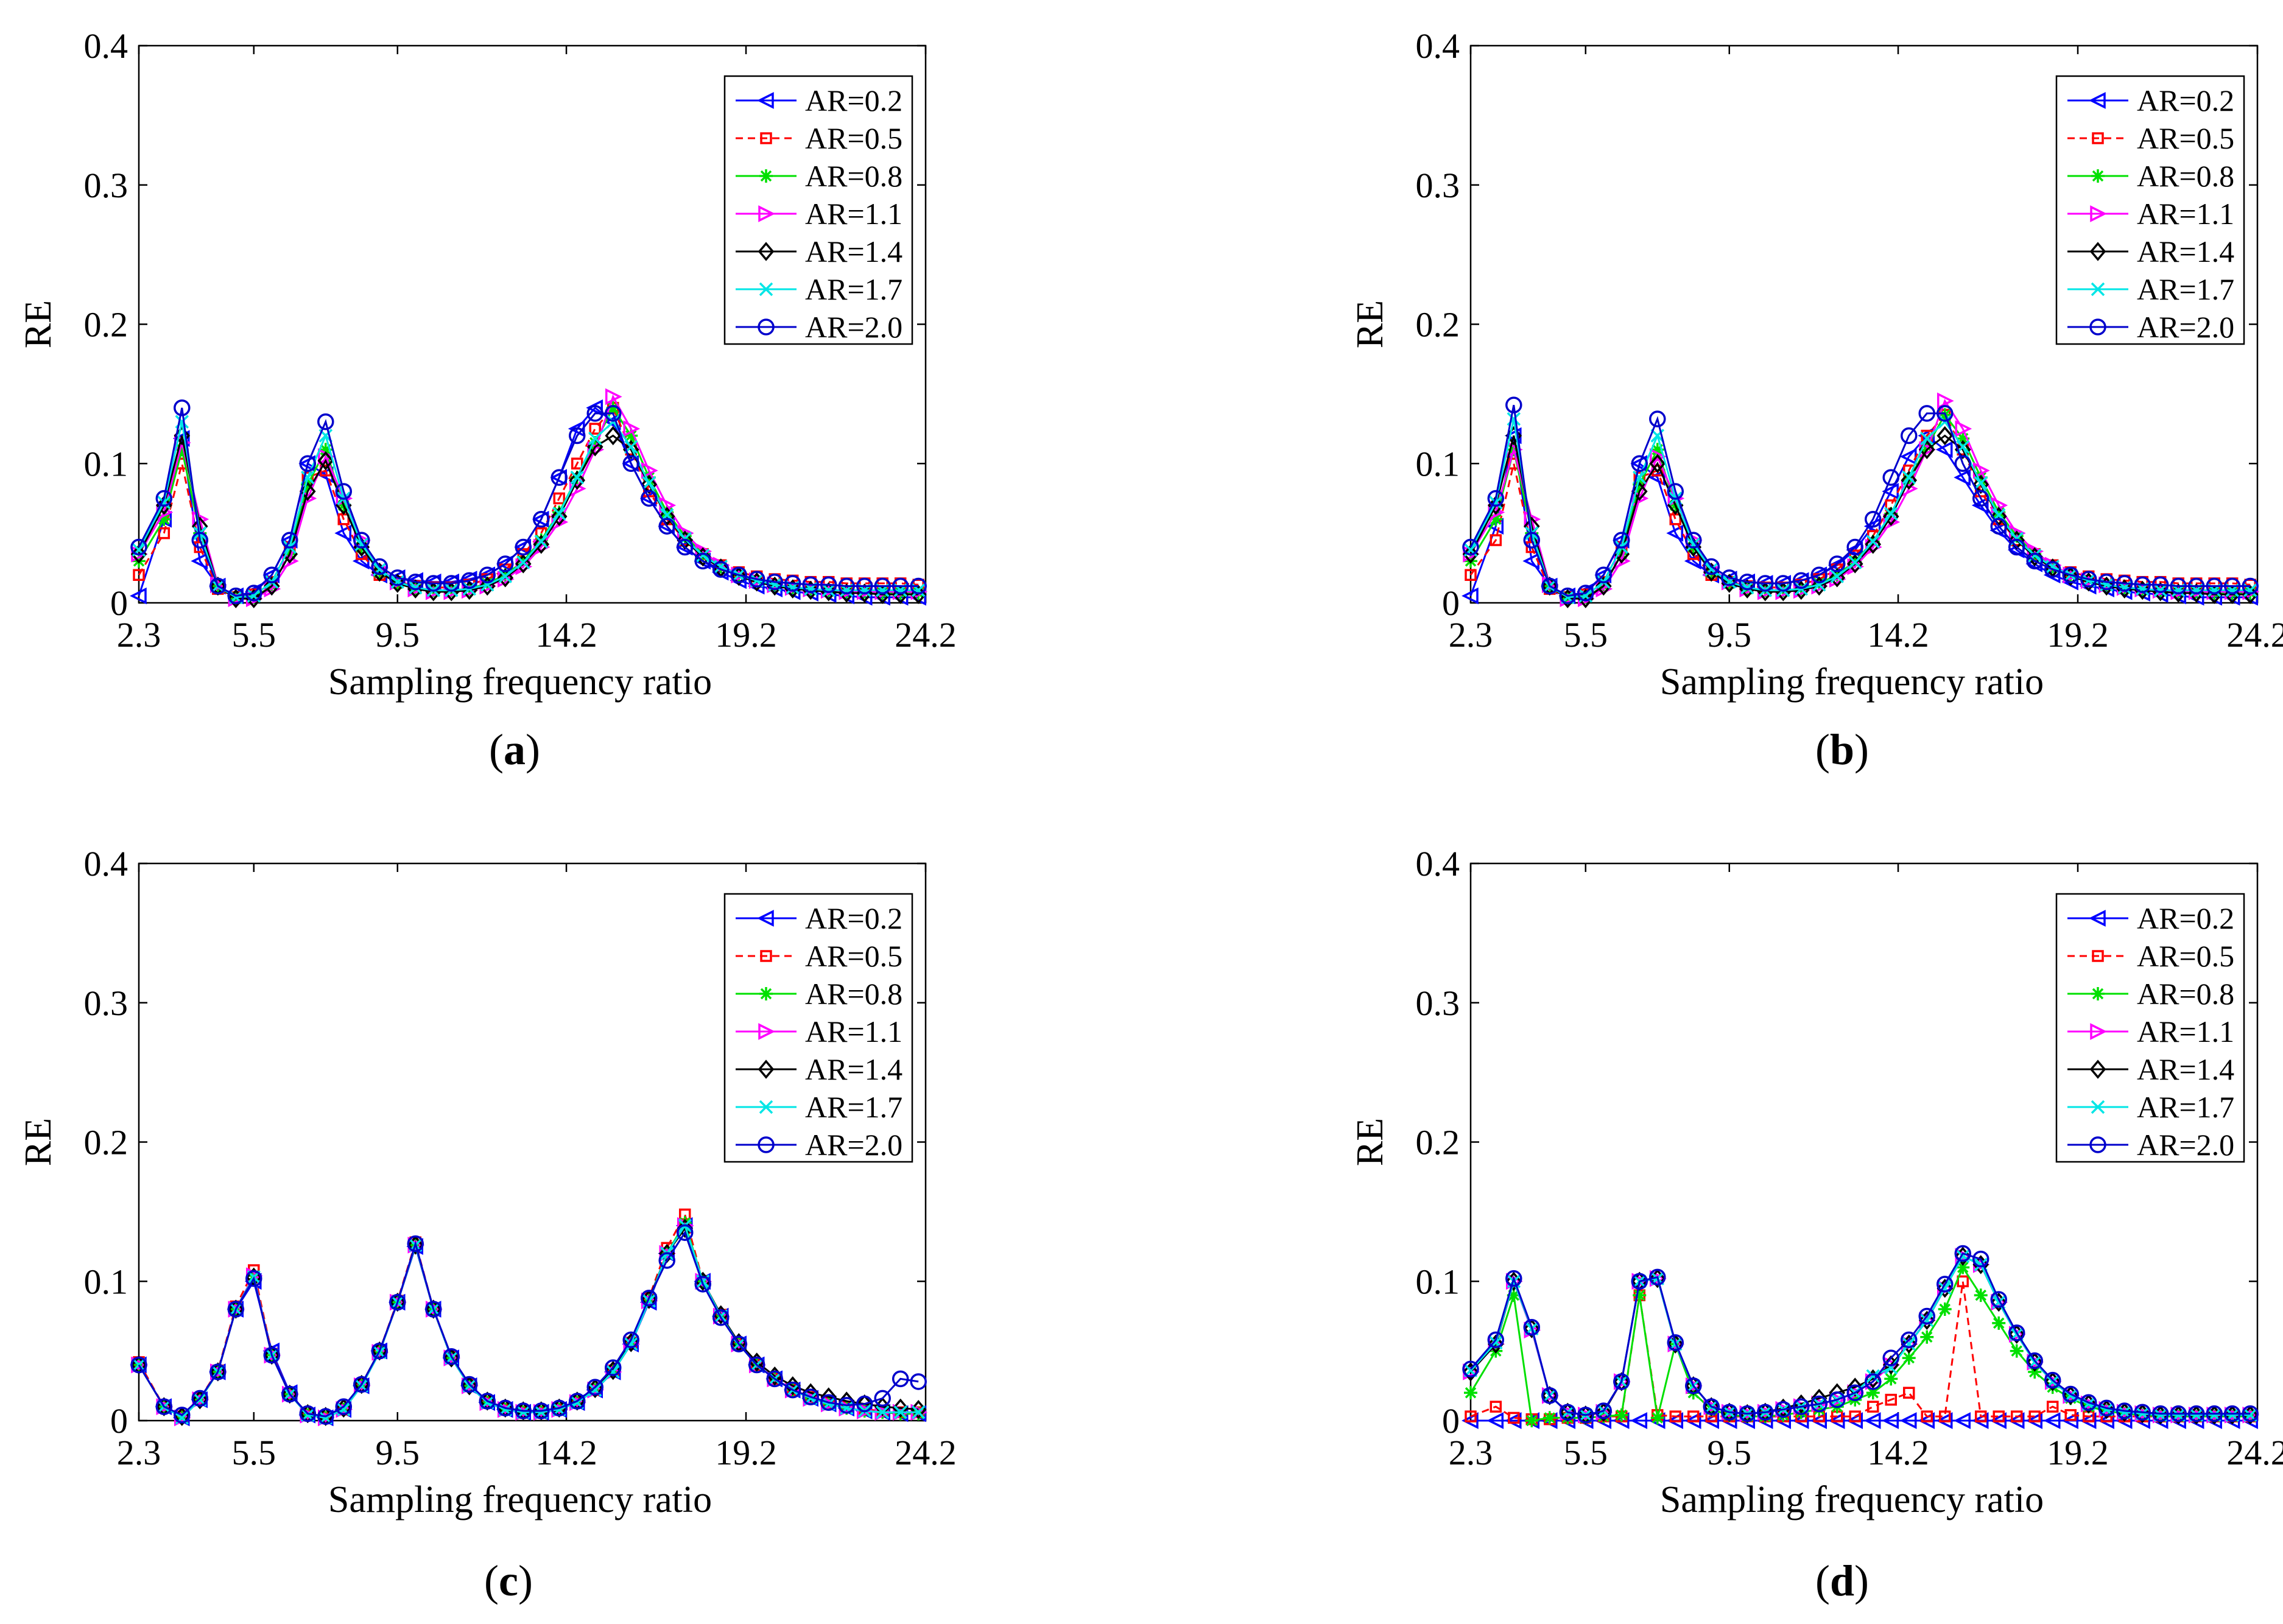  I want to click on legend-item: AR=1.1, so click(2150, 1031).